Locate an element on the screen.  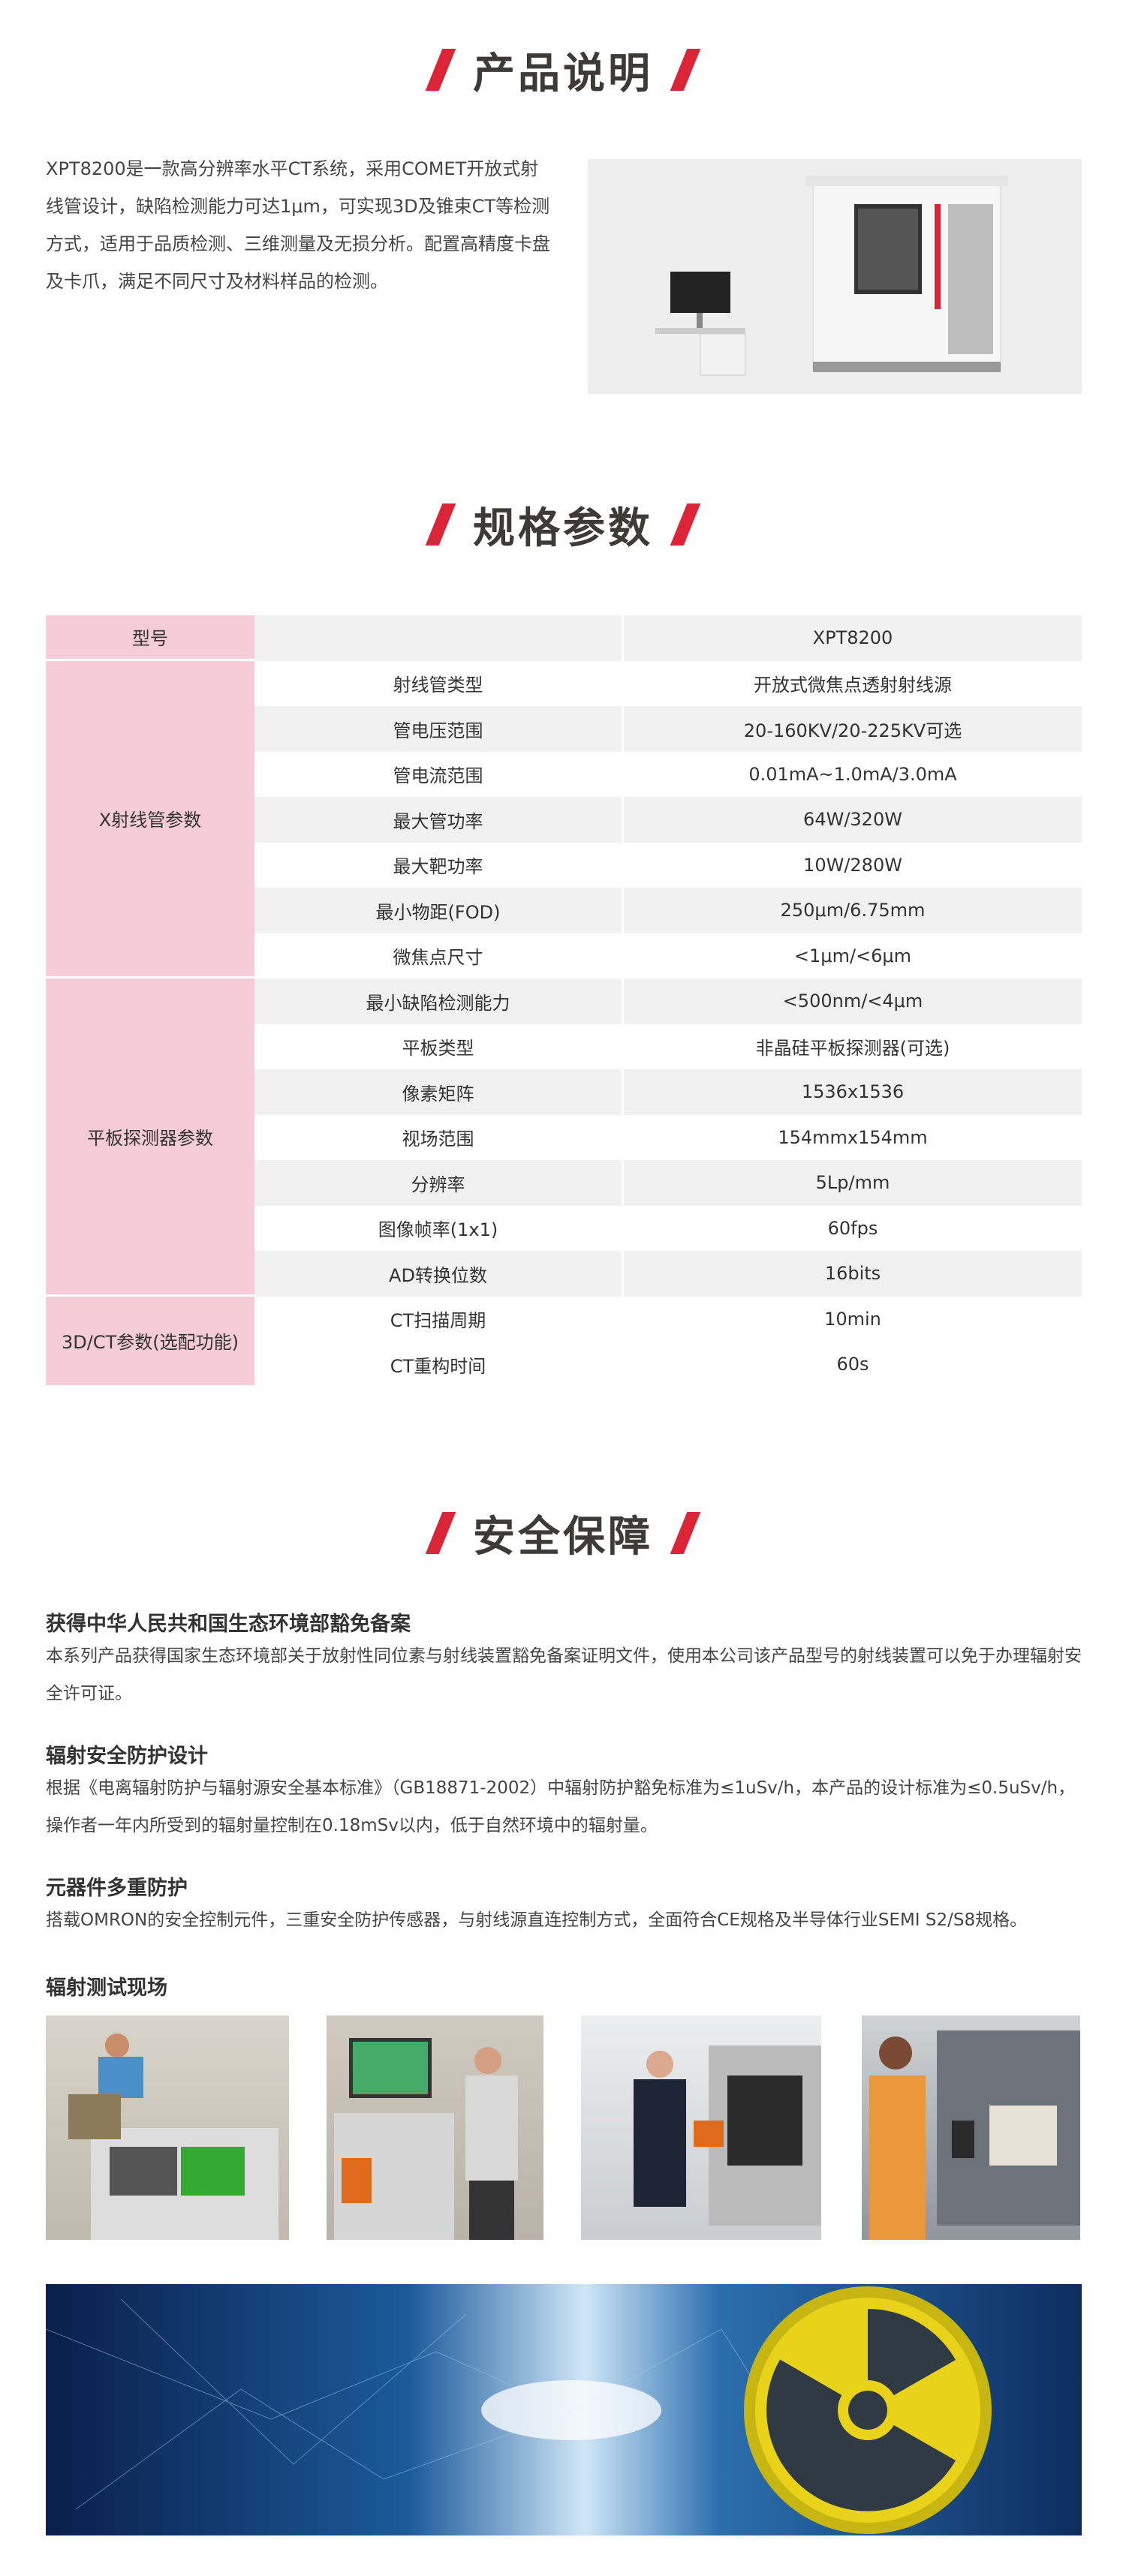
table-row: 管电流范围 0.01mA~1.0mA/3.0mA is located at coordinates (564, 774).